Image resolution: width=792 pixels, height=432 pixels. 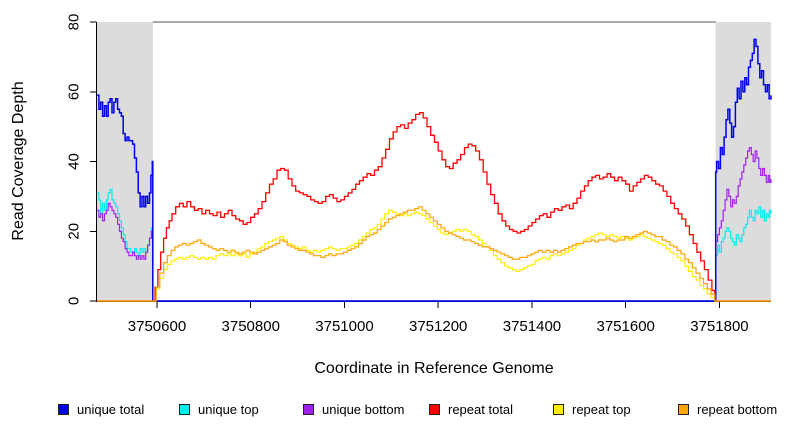 I want to click on legend-item-unique-bottom: unique bottom, so click(x=353, y=409).